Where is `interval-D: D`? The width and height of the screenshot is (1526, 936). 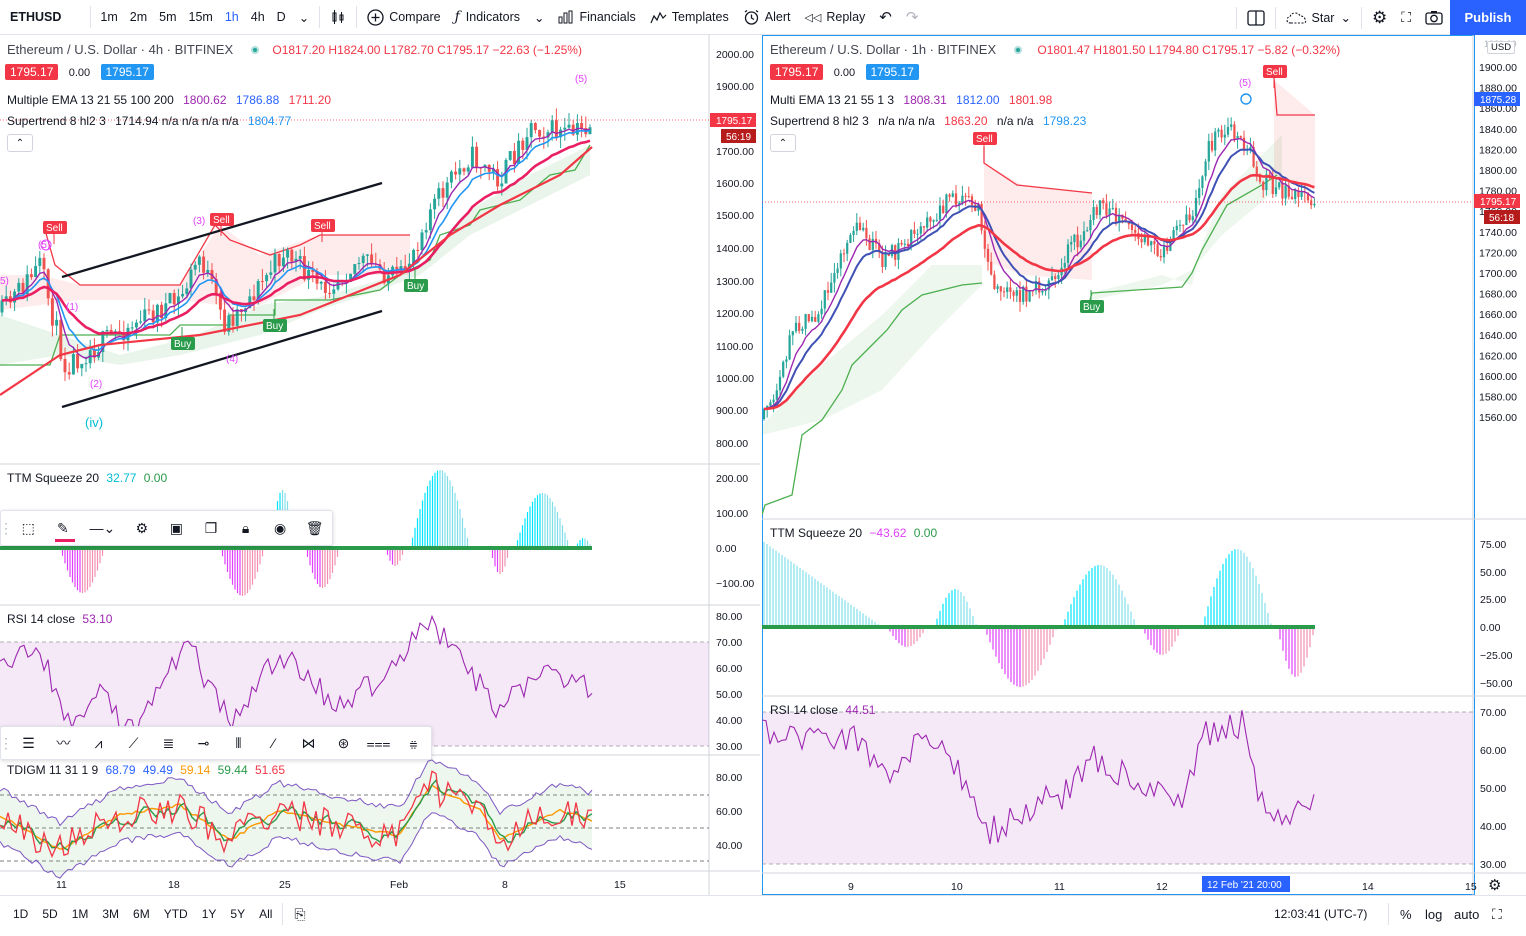 interval-D: D is located at coordinates (281, 17).